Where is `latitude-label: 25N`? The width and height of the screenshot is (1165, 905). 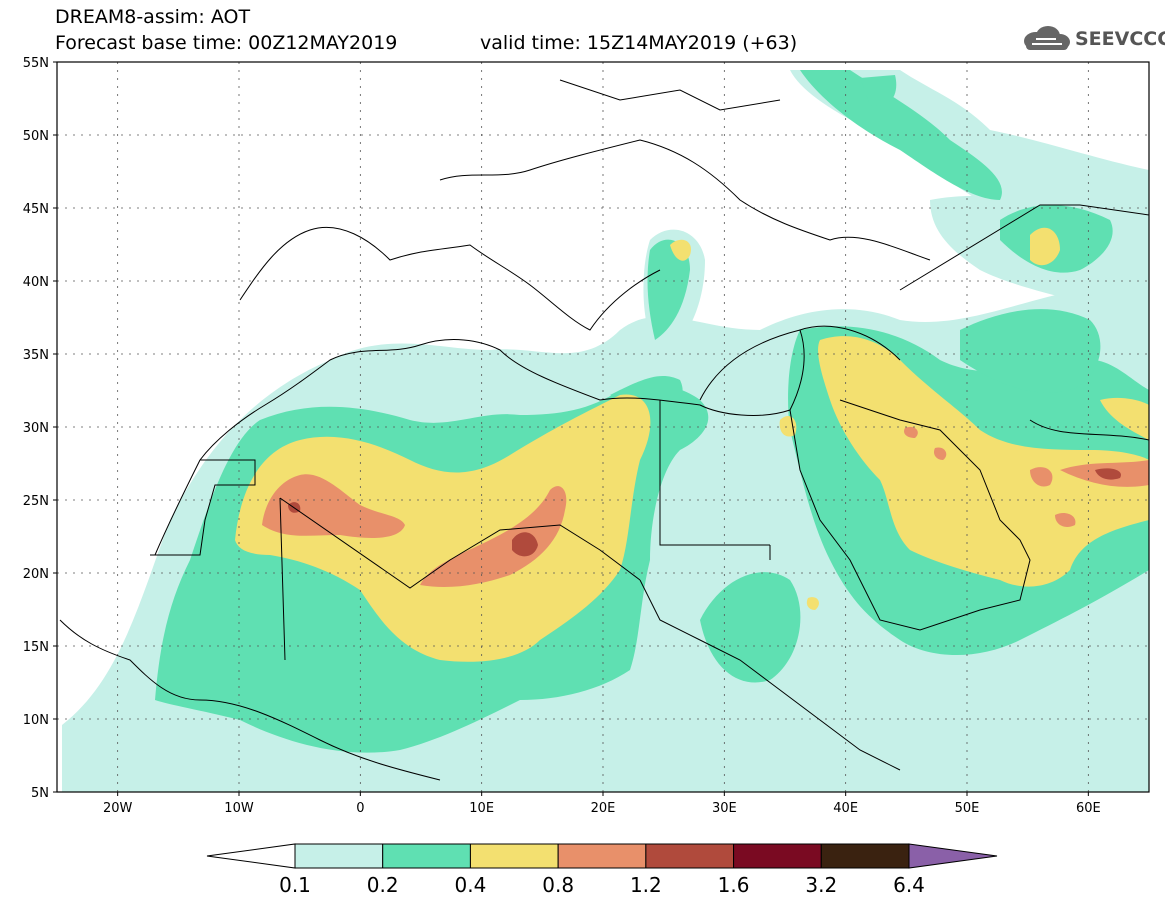 latitude-label: 25N is located at coordinates (36, 501).